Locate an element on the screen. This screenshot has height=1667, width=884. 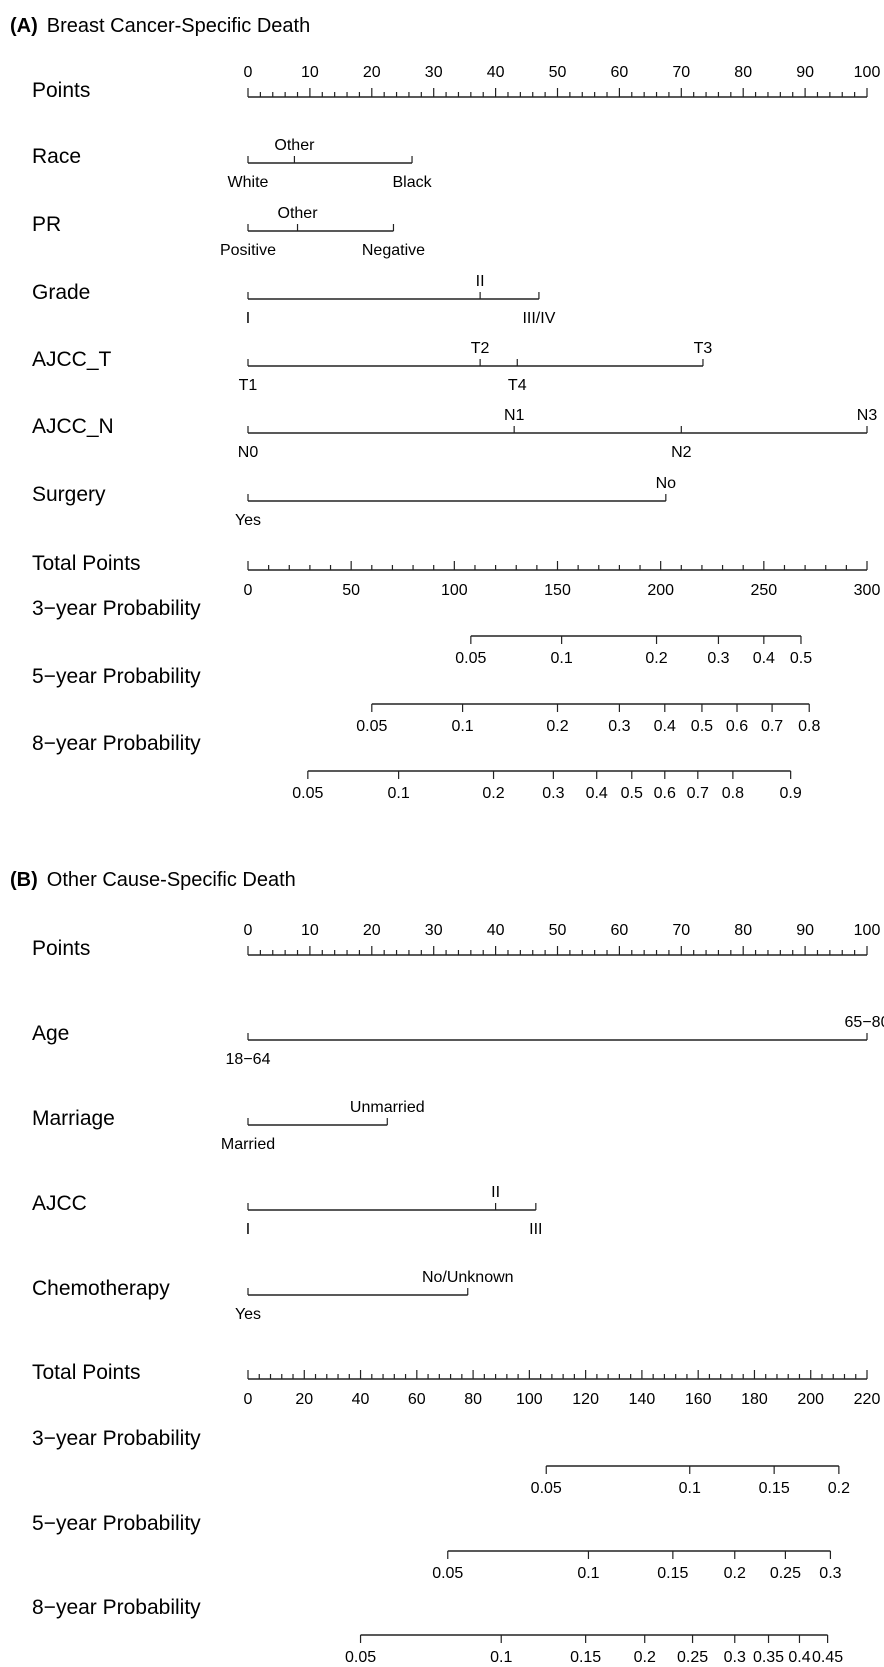
panel-title-text: Other Cause-Specific Death is located at coordinates (171, 880).